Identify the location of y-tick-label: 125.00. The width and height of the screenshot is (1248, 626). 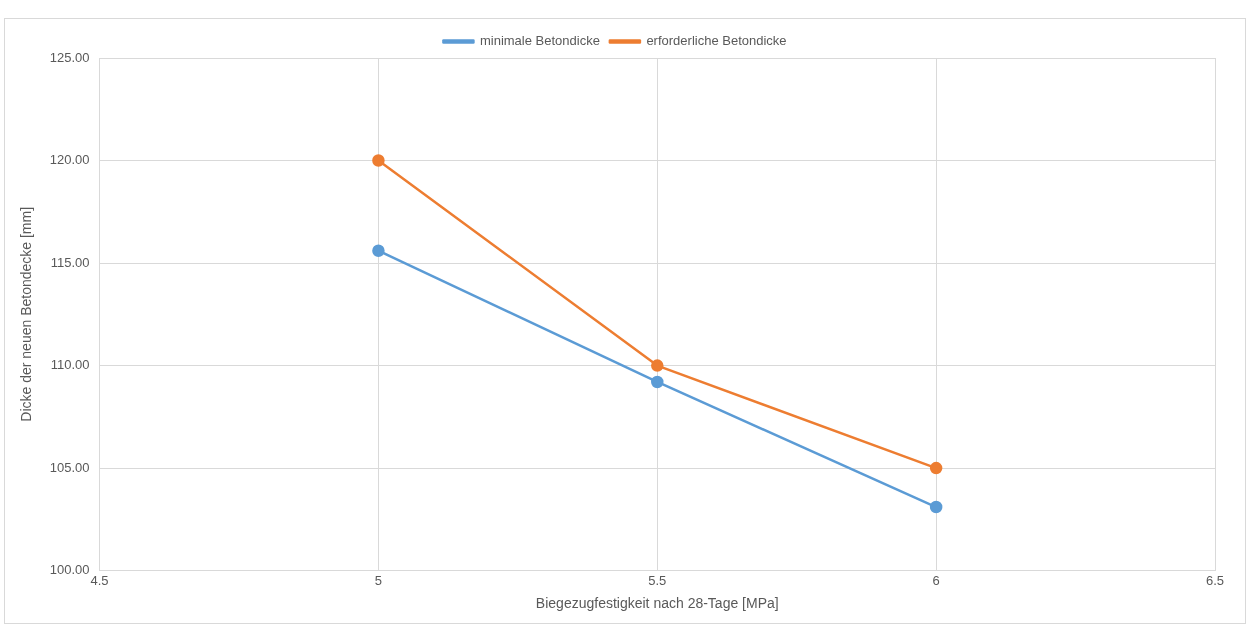
(69, 57).